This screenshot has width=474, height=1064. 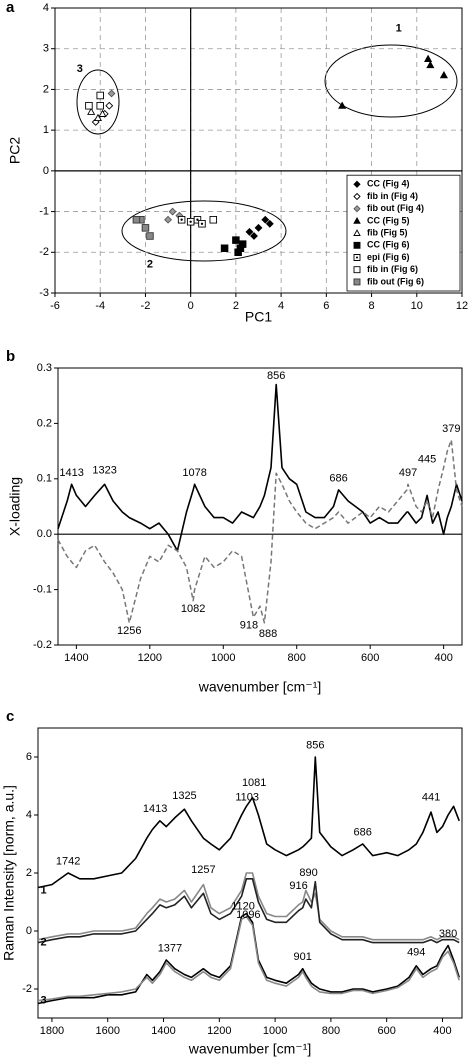 What do you see at coordinates (42, 645) in the screenshot?
I see `y-tick-label: -0.2` at bounding box center [42, 645].